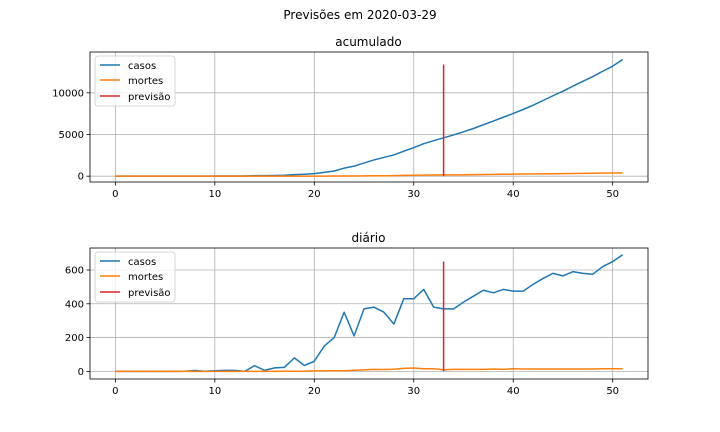 Image resolution: width=720 pixels, height=432 pixels. What do you see at coordinates (369, 238) in the screenshot?
I see `subplot-title: diário` at bounding box center [369, 238].